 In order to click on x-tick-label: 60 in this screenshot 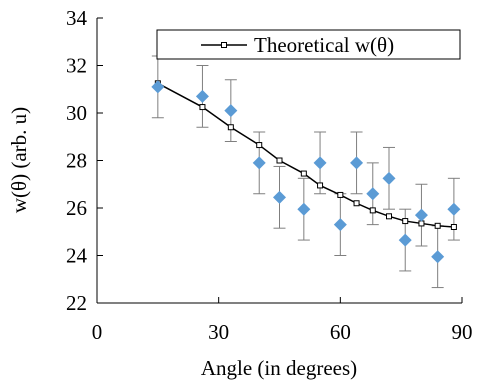, I will do `click(340, 332)`.